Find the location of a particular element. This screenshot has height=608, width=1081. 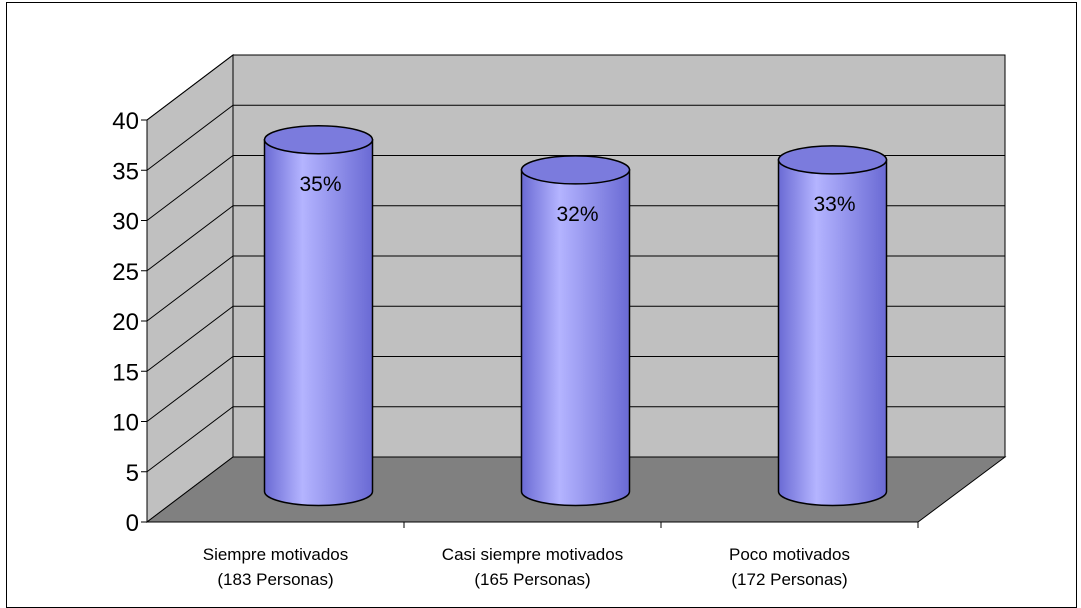

data-label: 32% is located at coordinates (577, 214).